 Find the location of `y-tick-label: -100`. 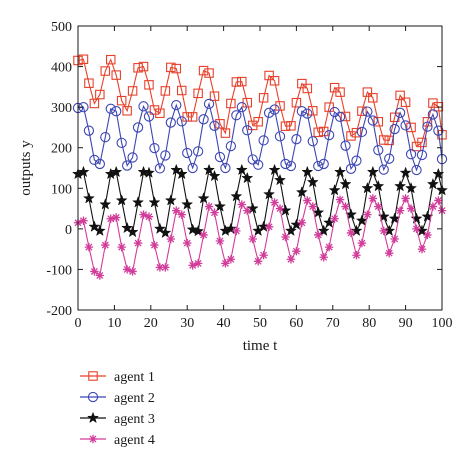

y-tick-label: -100 is located at coordinates (59, 270).